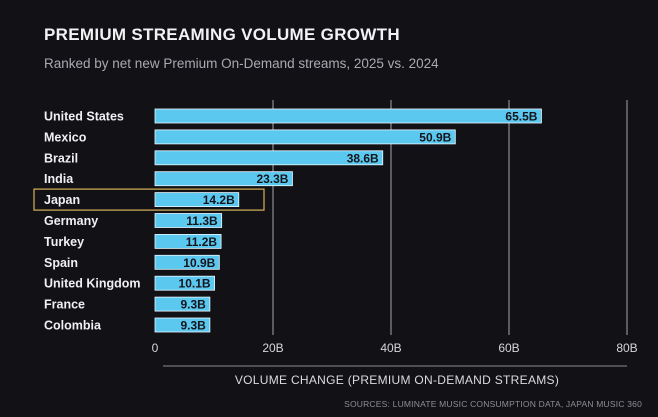 This screenshot has height=417, width=658. I want to click on data-label: 65.5B, so click(521, 117).